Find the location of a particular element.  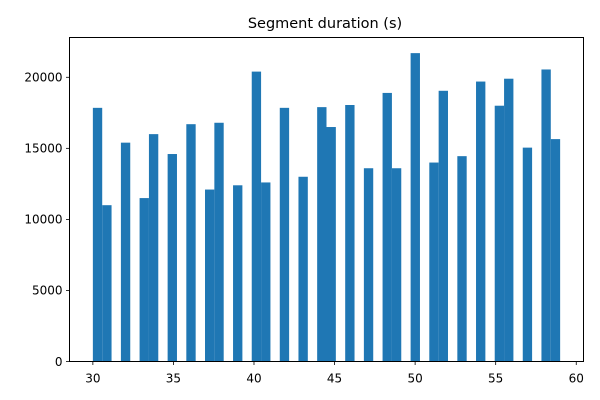

y-tick-label-15000: 15000 is located at coordinates (43, 149).